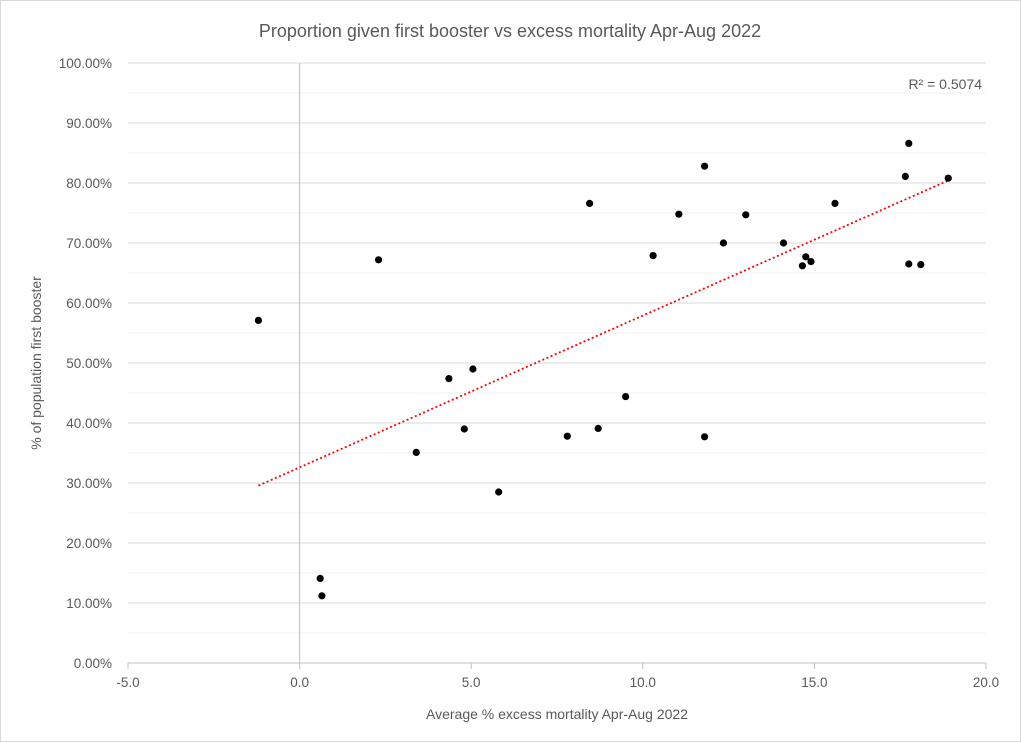 The width and height of the screenshot is (1021, 743). I want to click on x-axis-label: Average % excess mortality Apr-Aug 2022, so click(557, 714).